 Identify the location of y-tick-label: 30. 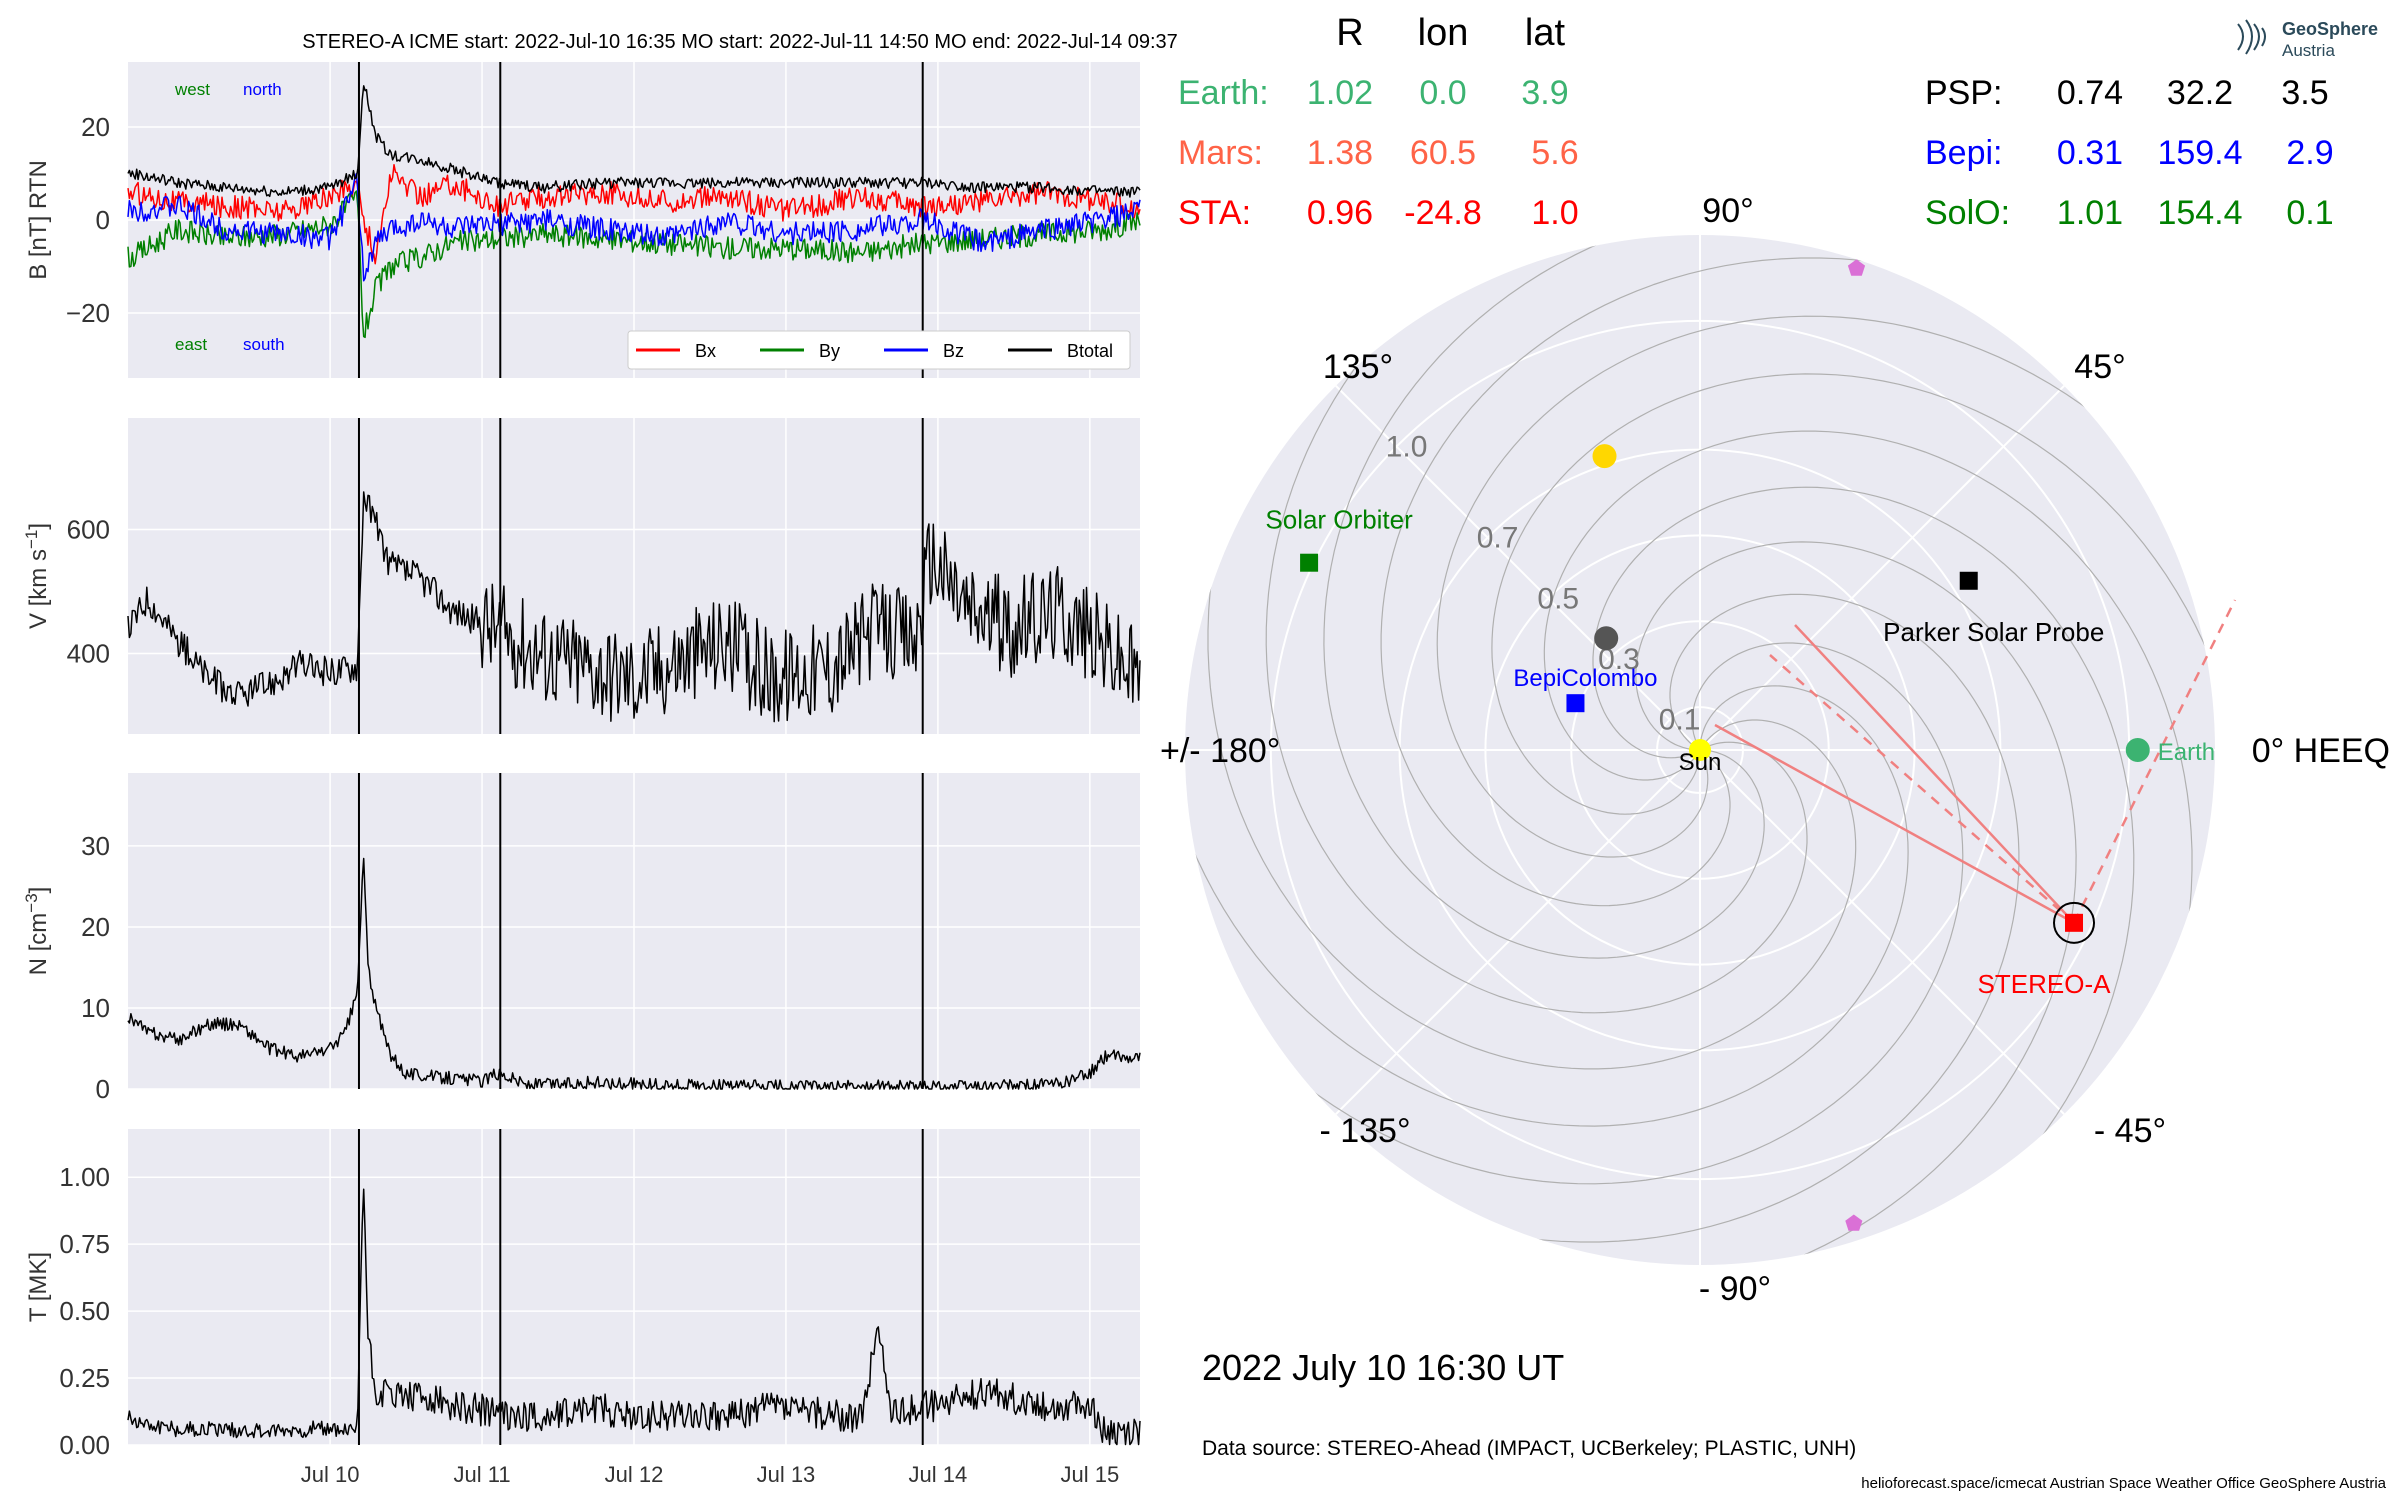
(95, 846).